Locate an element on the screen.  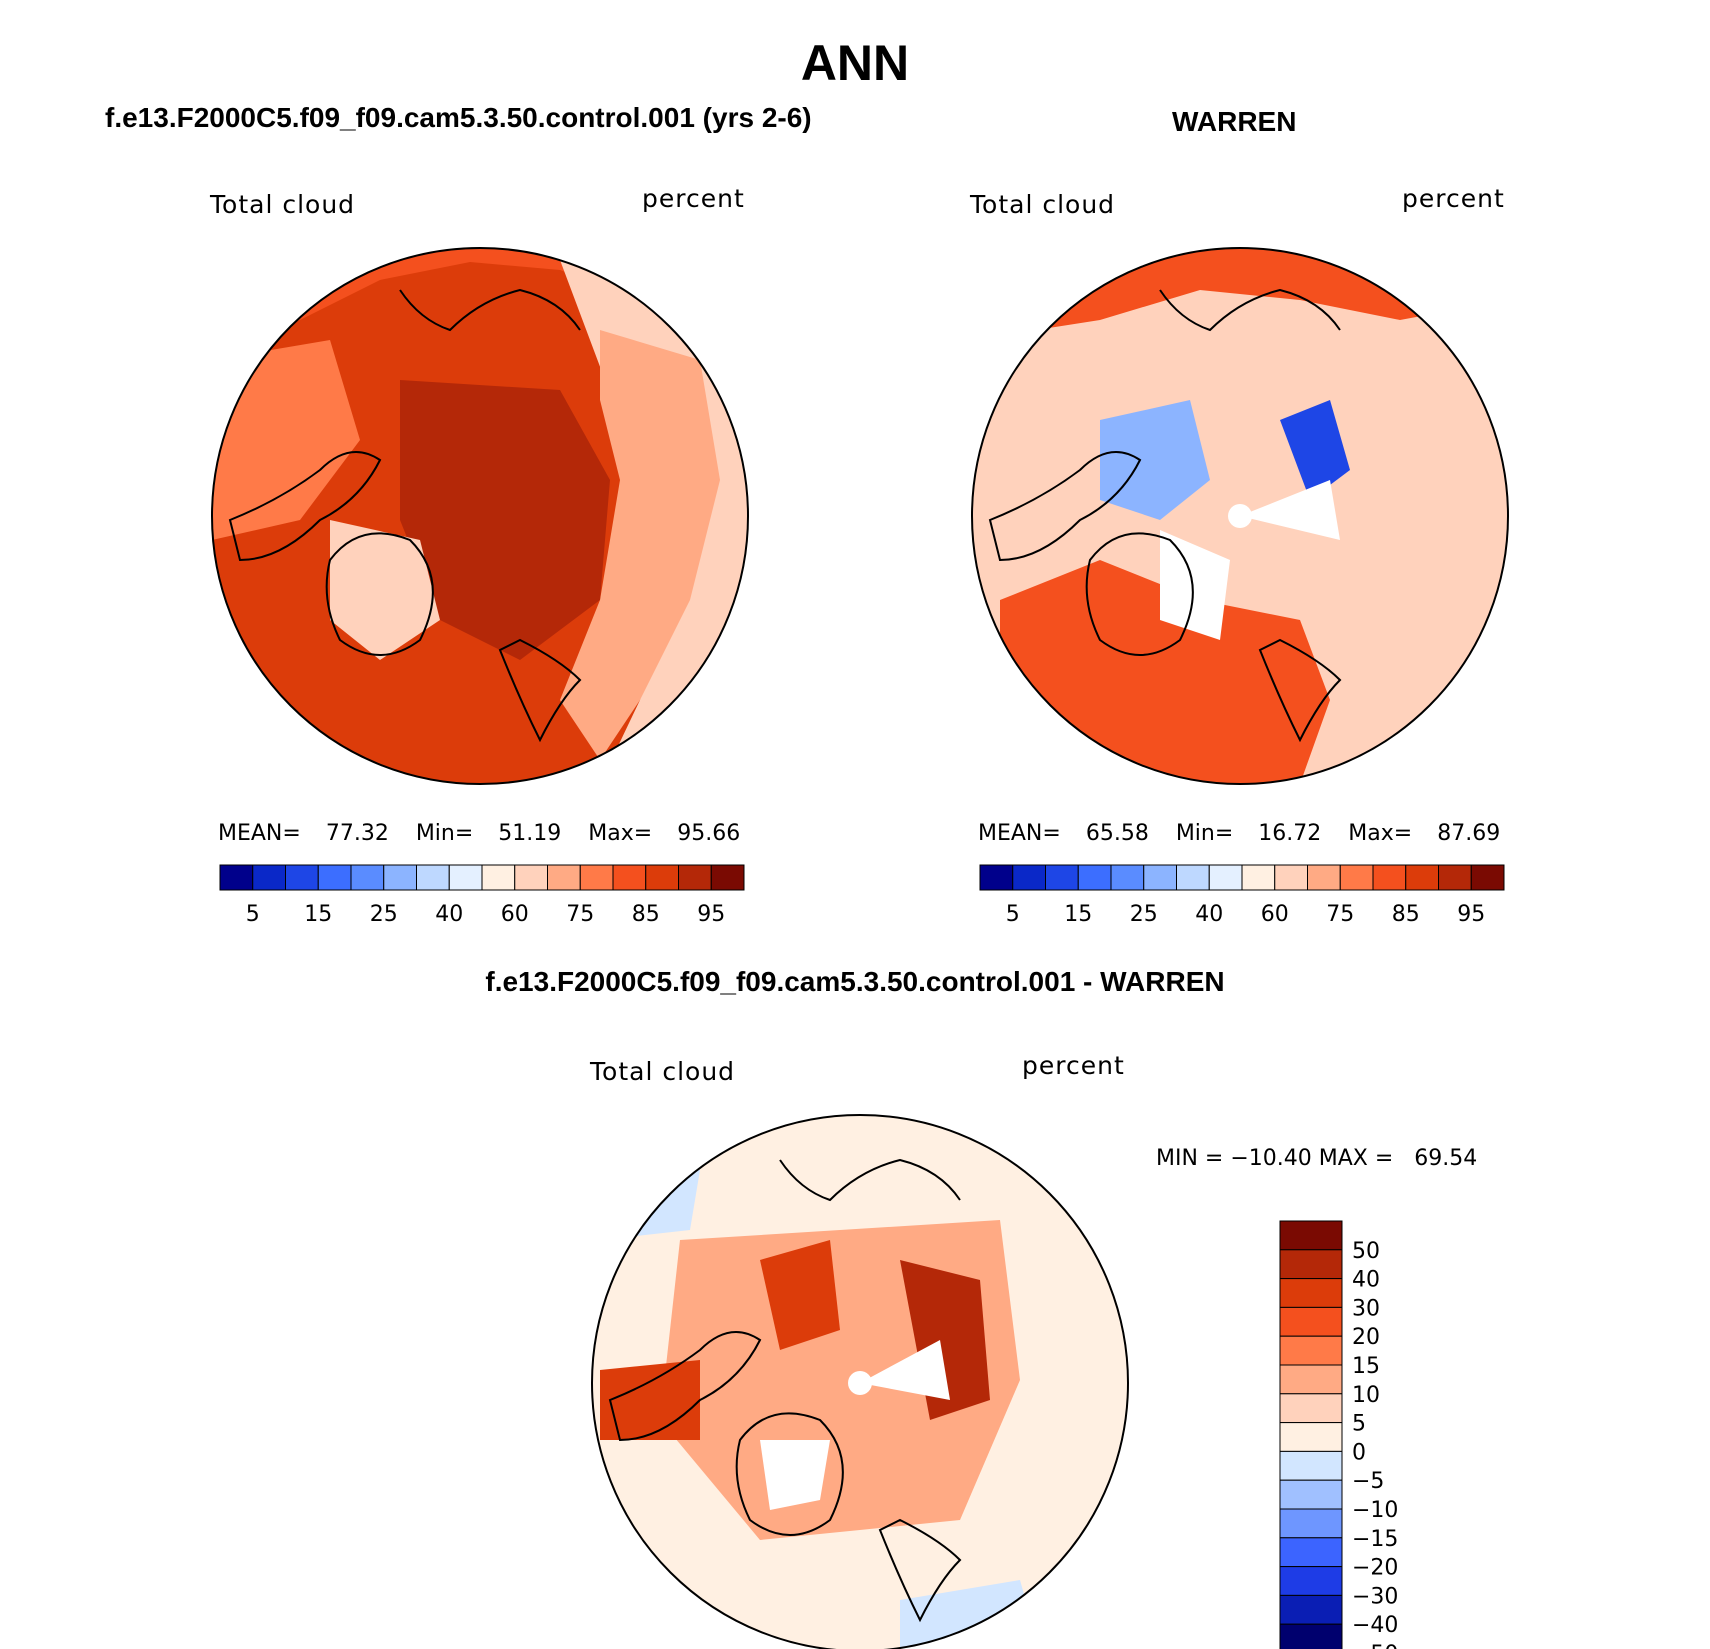
diff-colorbar-tick-label: −10 is located at coordinates (1375, 1510).